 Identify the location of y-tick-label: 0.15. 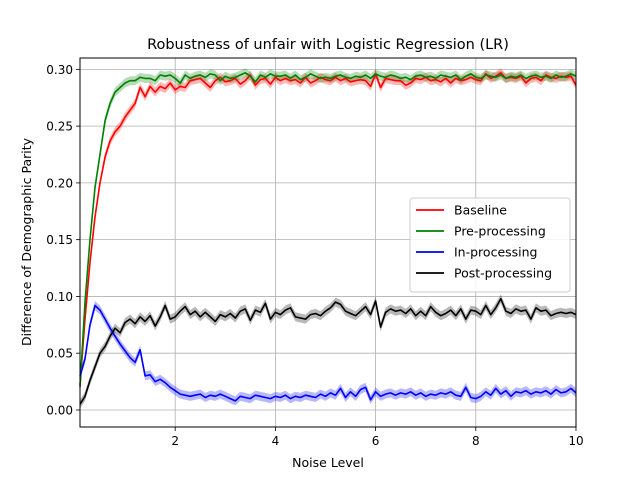
(59, 240).